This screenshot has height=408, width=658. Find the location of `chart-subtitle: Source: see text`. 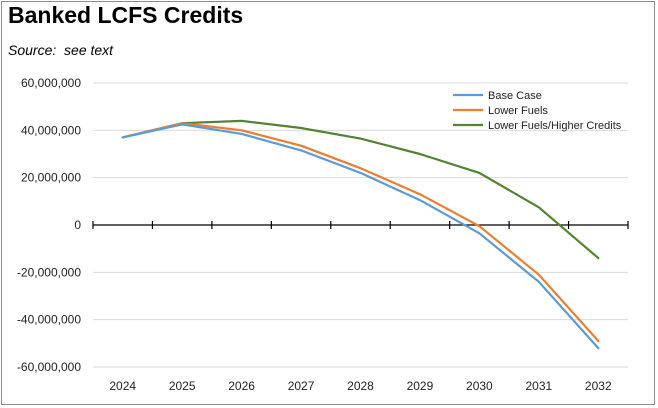

chart-subtitle: Source: see text is located at coordinates (61, 50).